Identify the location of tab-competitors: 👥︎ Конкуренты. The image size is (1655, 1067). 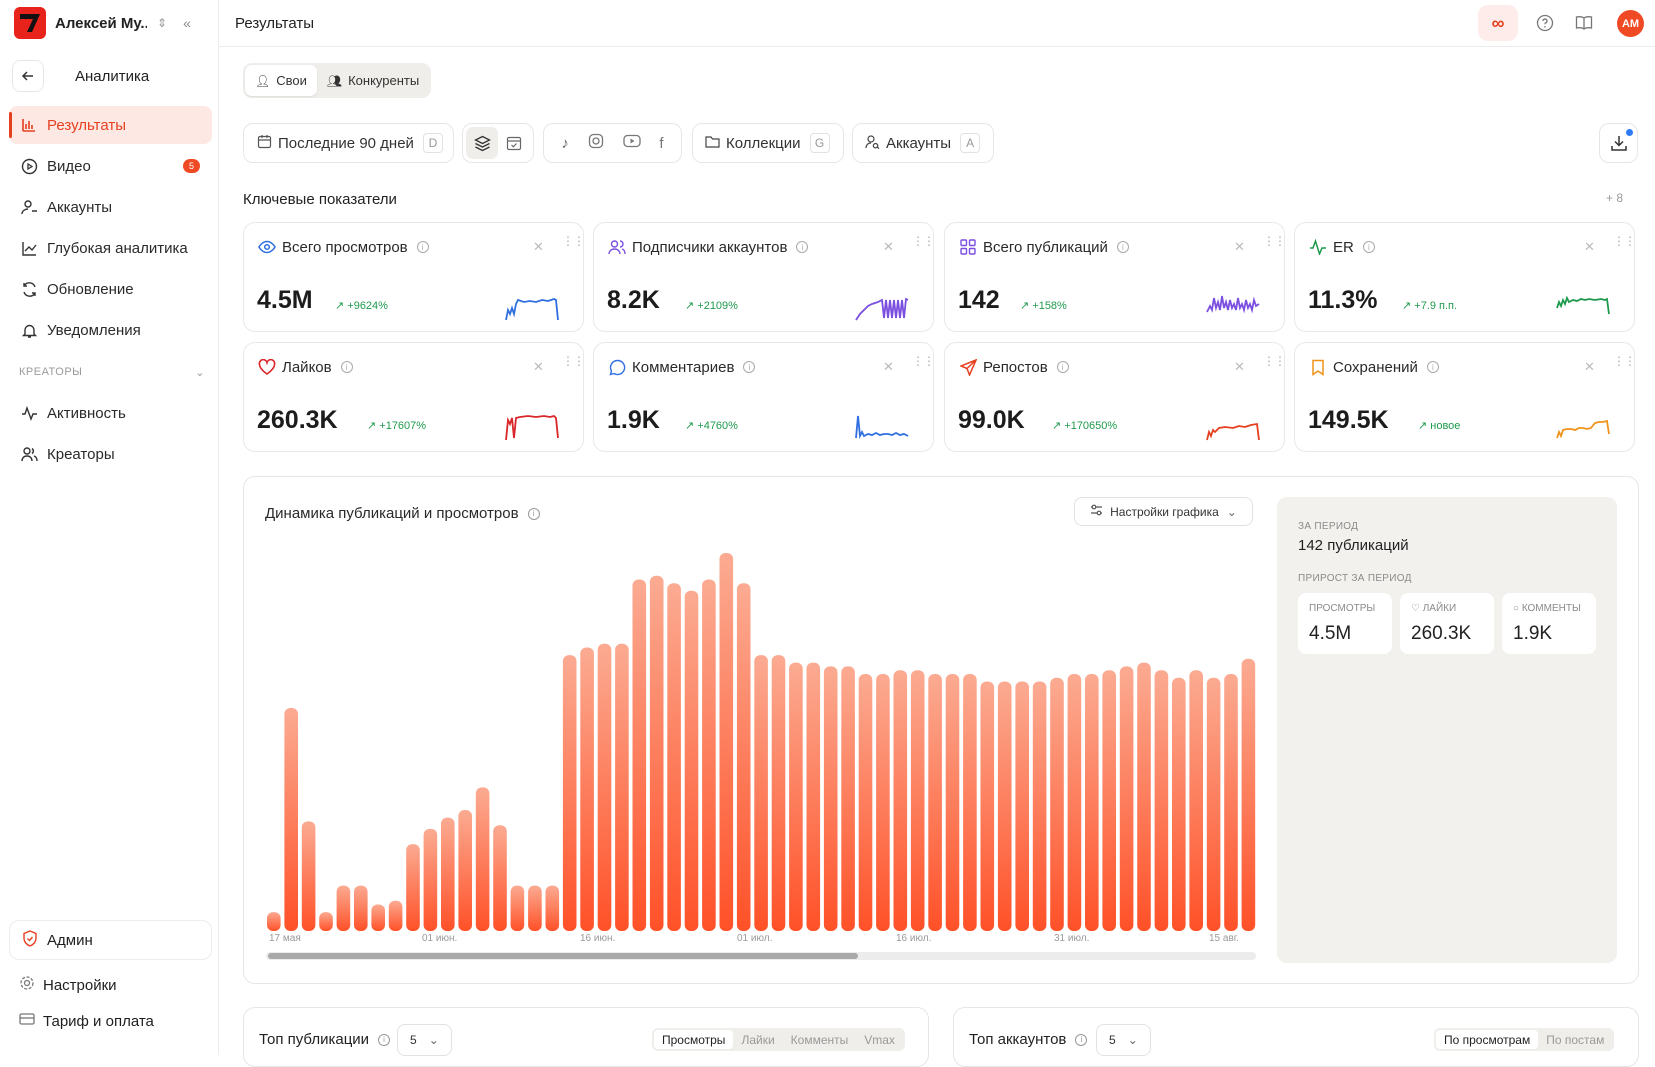
(373, 80).